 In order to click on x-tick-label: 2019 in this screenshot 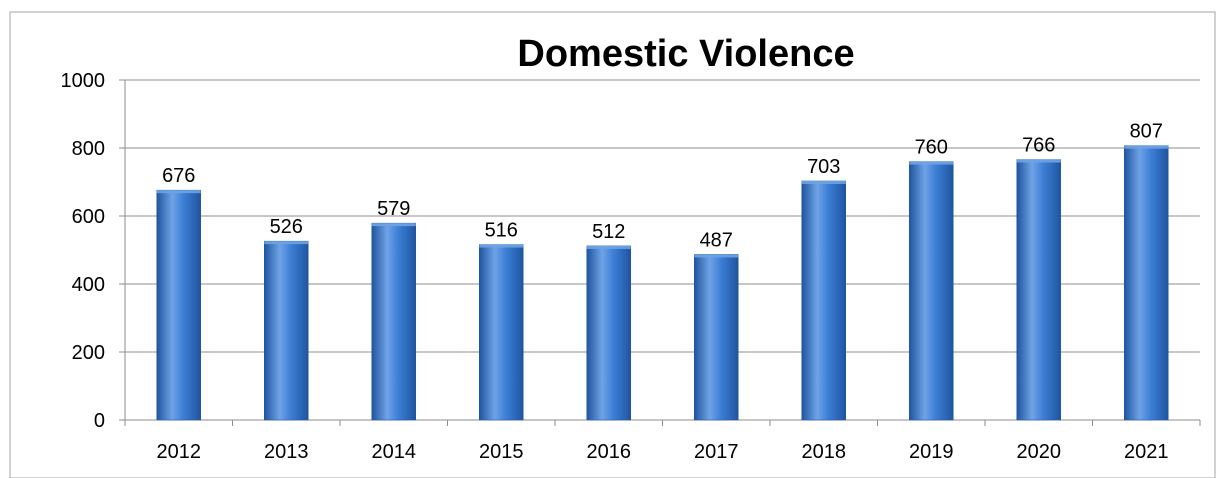, I will do `click(931, 452)`.